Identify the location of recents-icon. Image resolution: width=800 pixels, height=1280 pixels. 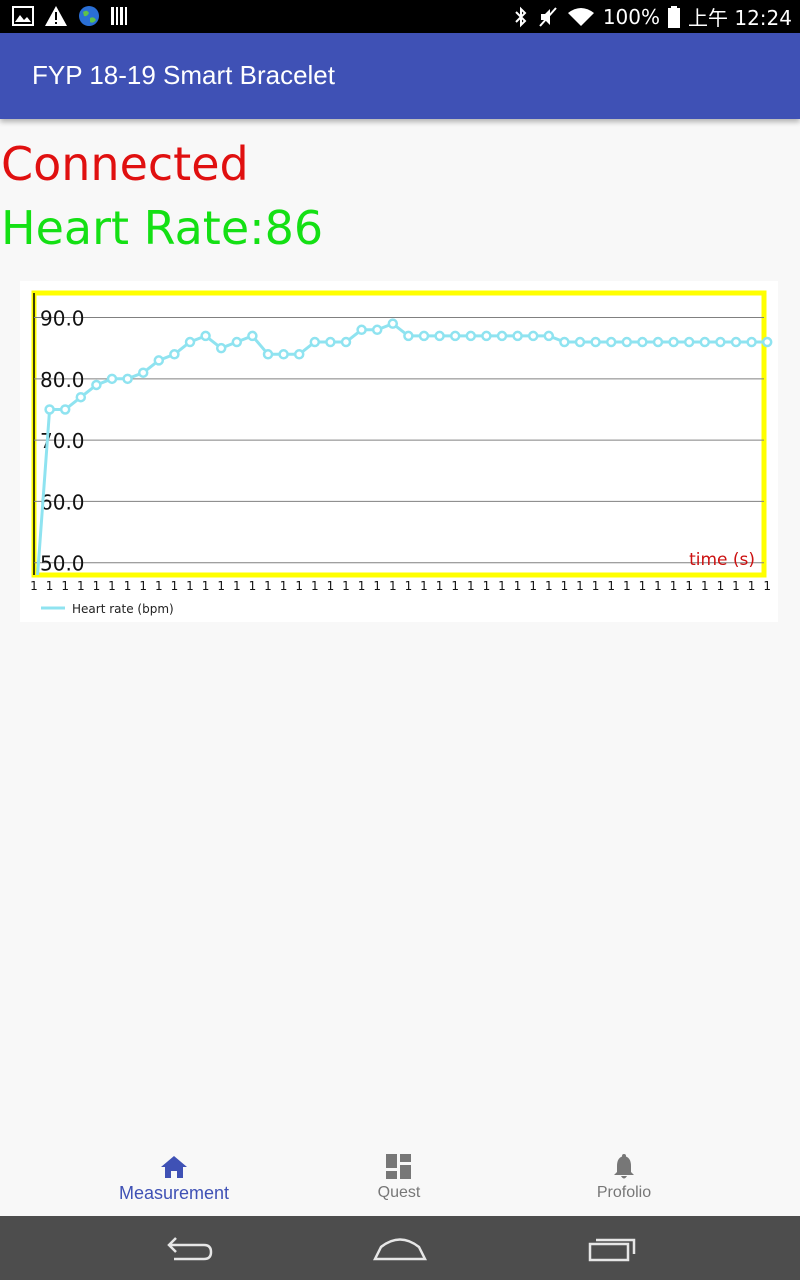
(612, 1250).